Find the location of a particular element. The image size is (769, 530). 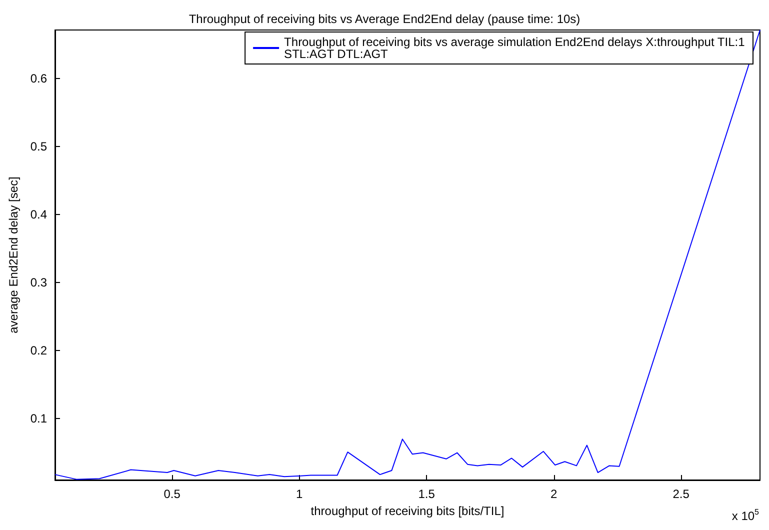

y-tick-label: 0.6 is located at coordinates (39, 78).